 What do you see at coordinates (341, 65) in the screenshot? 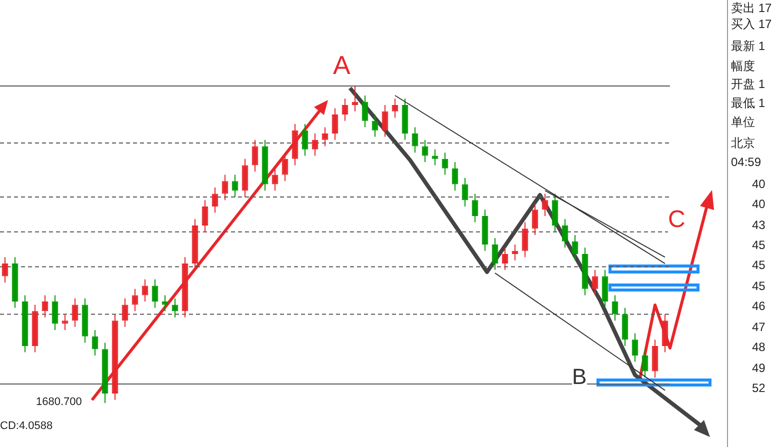
I see `text: A` at bounding box center [341, 65].